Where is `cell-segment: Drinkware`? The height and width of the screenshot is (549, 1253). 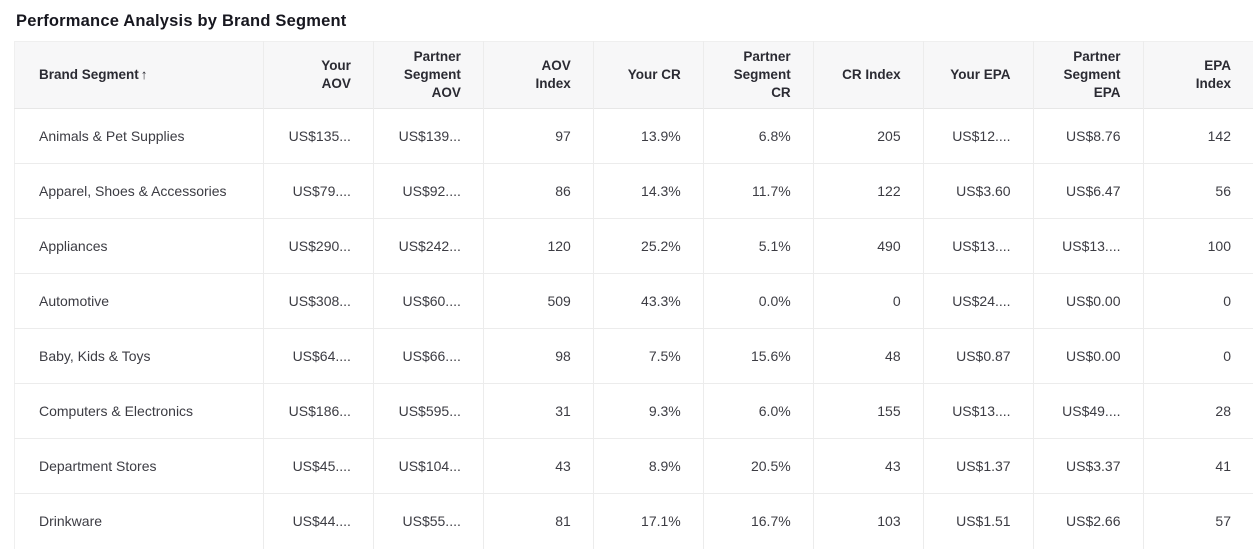 cell-segment: Drinkware is located at coordinates (139, 521).